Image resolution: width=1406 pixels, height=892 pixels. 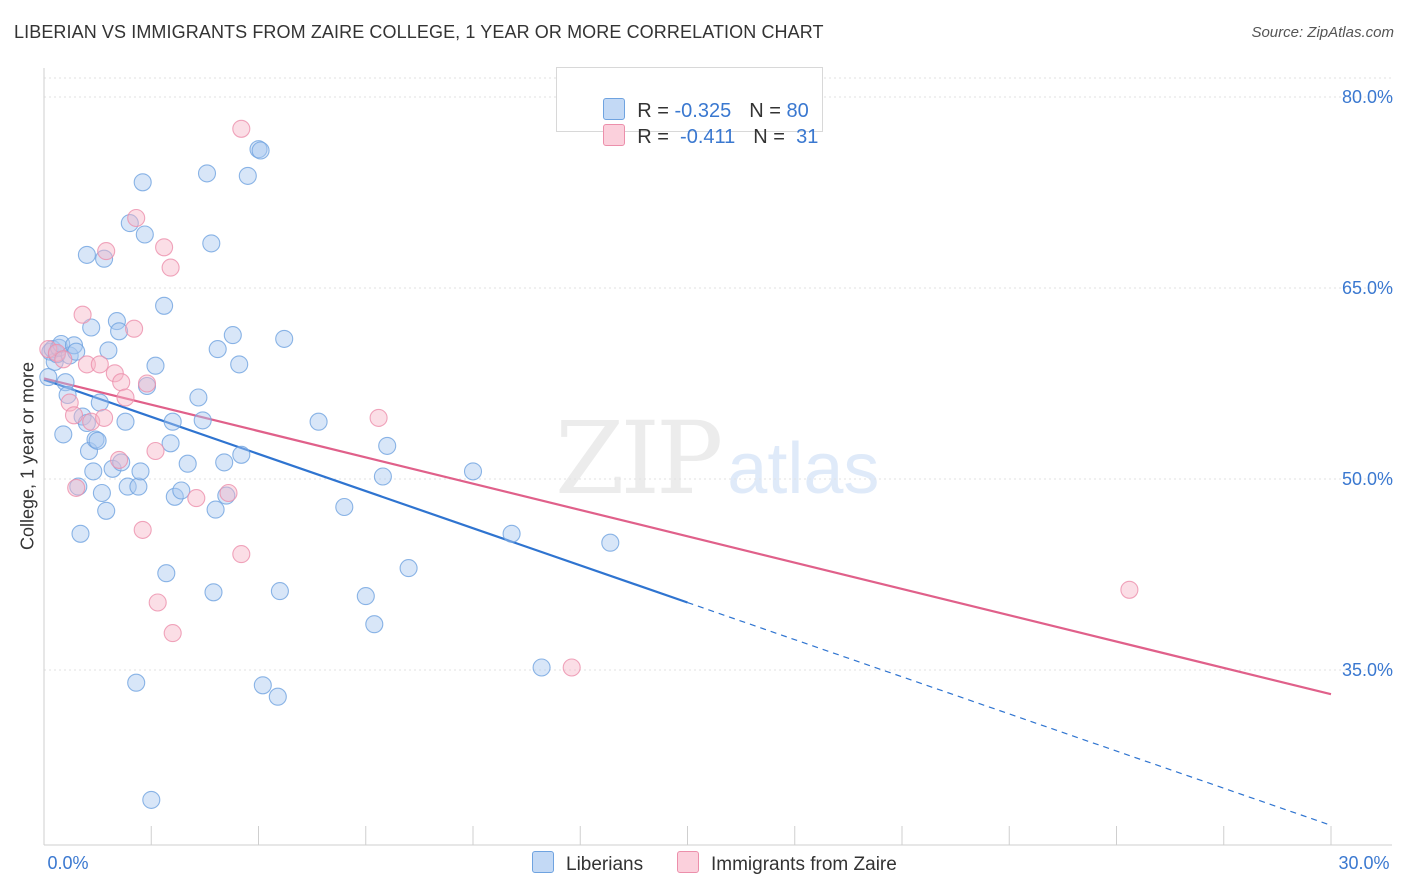 What do you see at coordinates (1367, 97) in the screenshot?
I see `y-tick-label: 80.0%` at bounding box center [1367, 97].